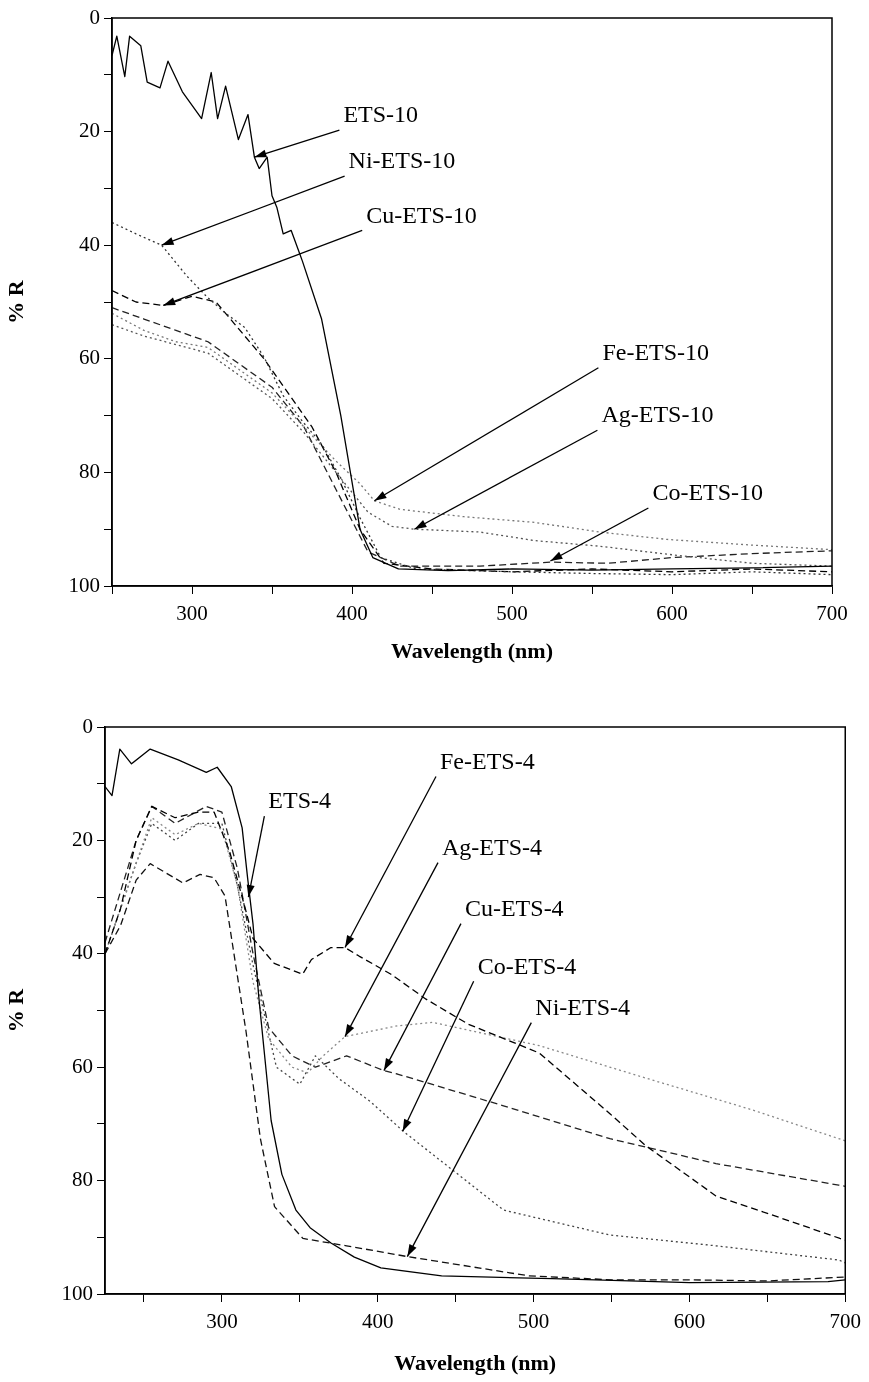  Describe the element at coordinates (514, 907) in the screenshot. I see `annotation: Cu-ETS-4` at that location.